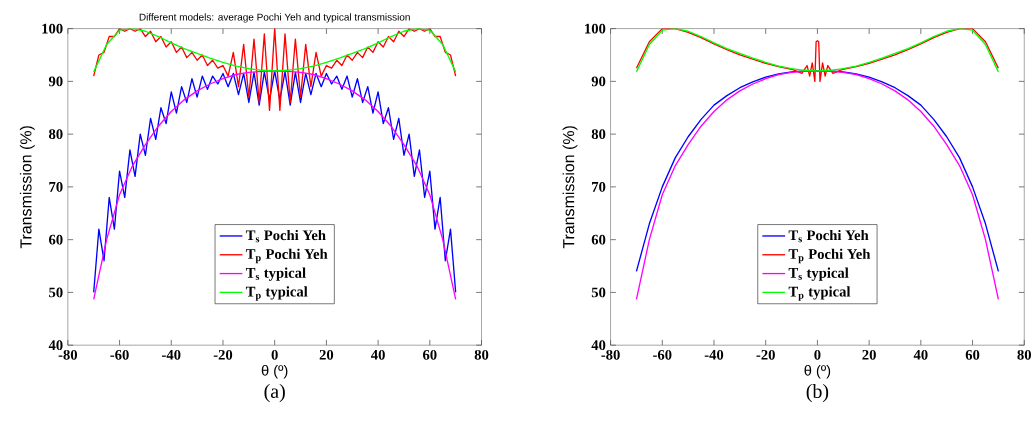 The image size is (1036, 437). Describe the element at coordinates (817, 393) in the screenshot. I see `text: (b)` at that location.